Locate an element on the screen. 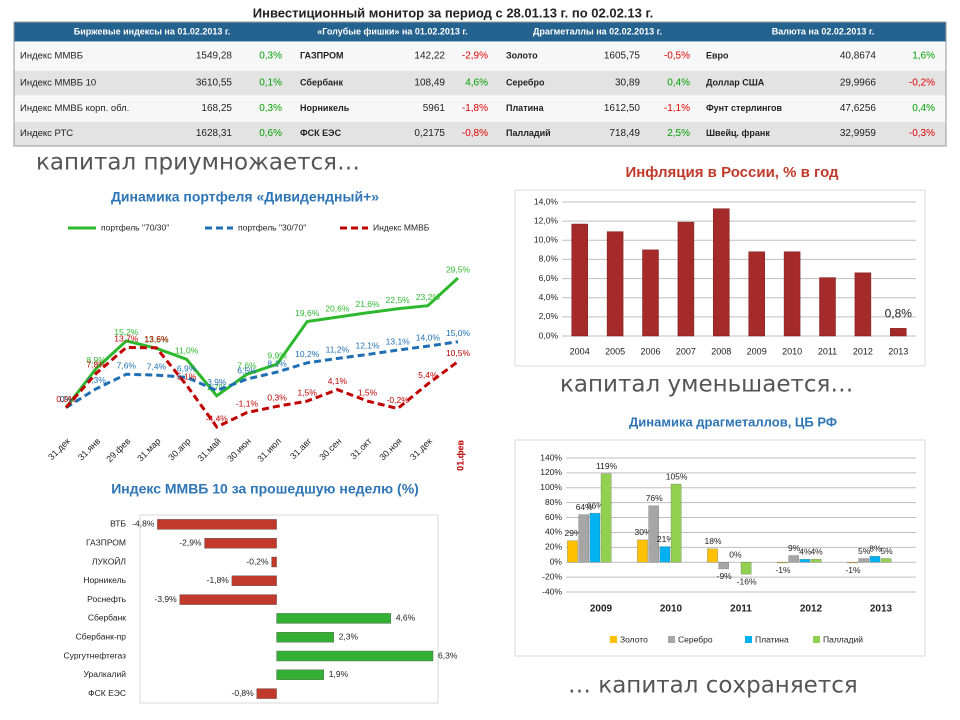  table-column-header: Драгметаллы на 02.02.2013 г. is located at coordinates (597, 31).